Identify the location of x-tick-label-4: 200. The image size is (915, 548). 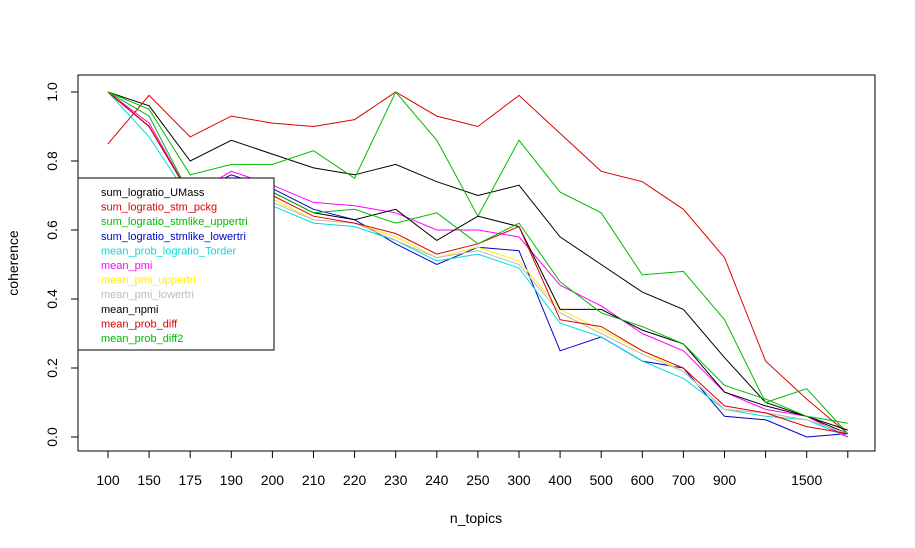
(273, 480).